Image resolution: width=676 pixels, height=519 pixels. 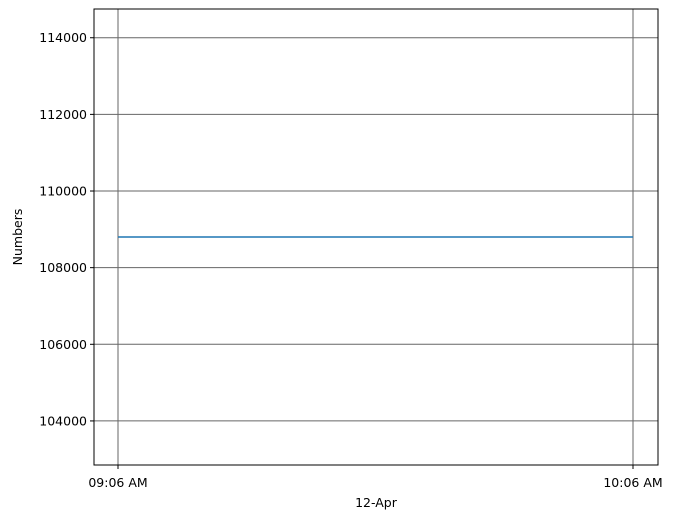 I want to click on y-tick-label: 110000, so click(x=63, y=191).